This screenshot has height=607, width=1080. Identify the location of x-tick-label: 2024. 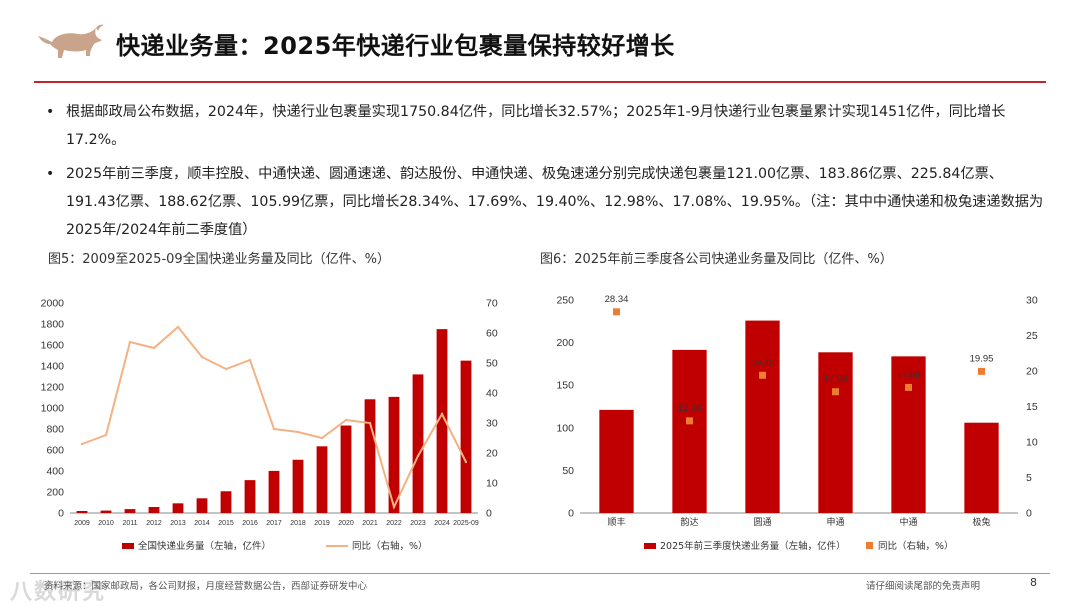
(442, 523).